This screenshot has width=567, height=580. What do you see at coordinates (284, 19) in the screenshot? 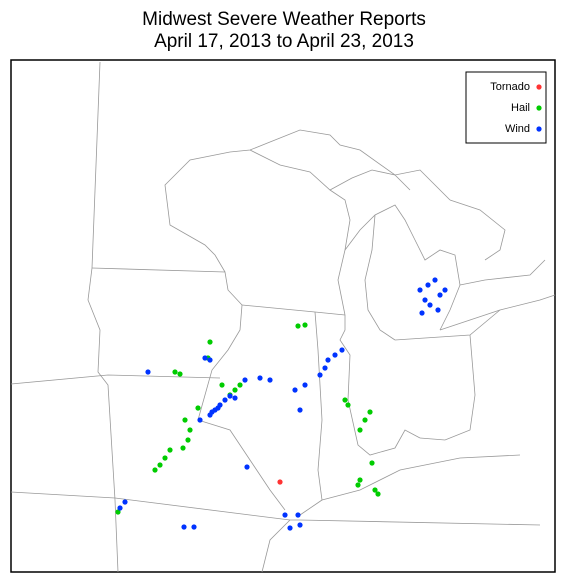
I see `title-line: Midwest Severe Weather Reports` at bounding box center [284, 19].